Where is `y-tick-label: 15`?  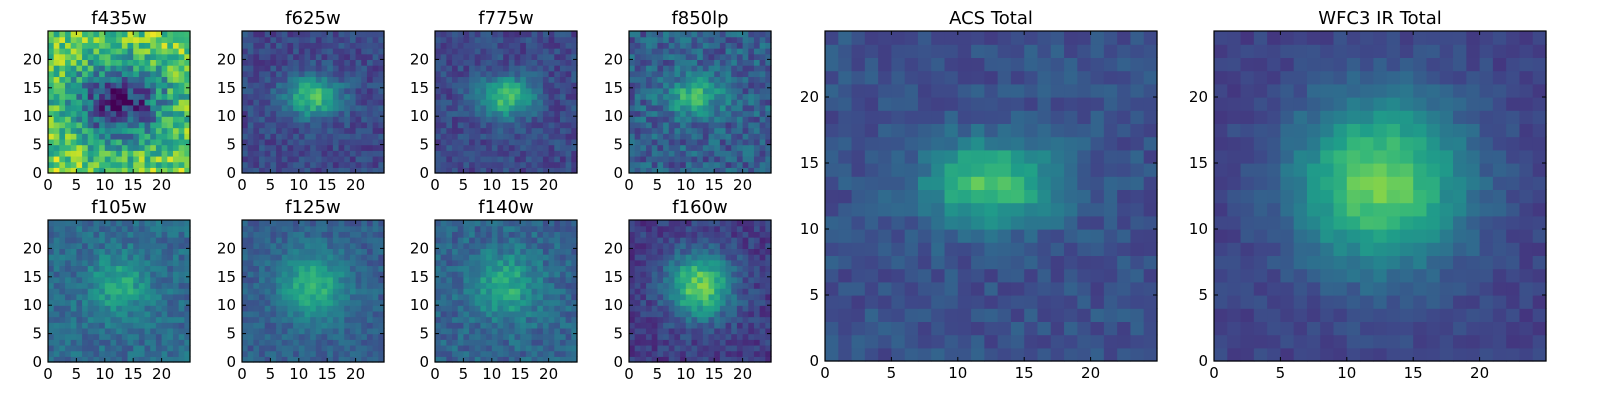
y-tick-label: 15 is located at coordinates (32, 277).